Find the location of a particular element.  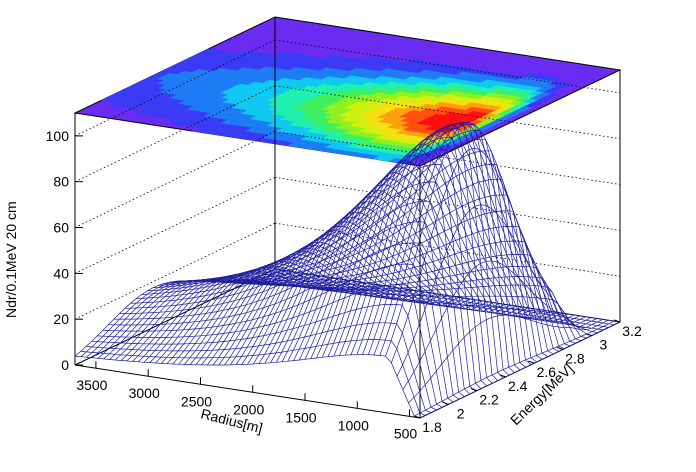

z-tick-label: 80 is located at coordinates (61, 182).